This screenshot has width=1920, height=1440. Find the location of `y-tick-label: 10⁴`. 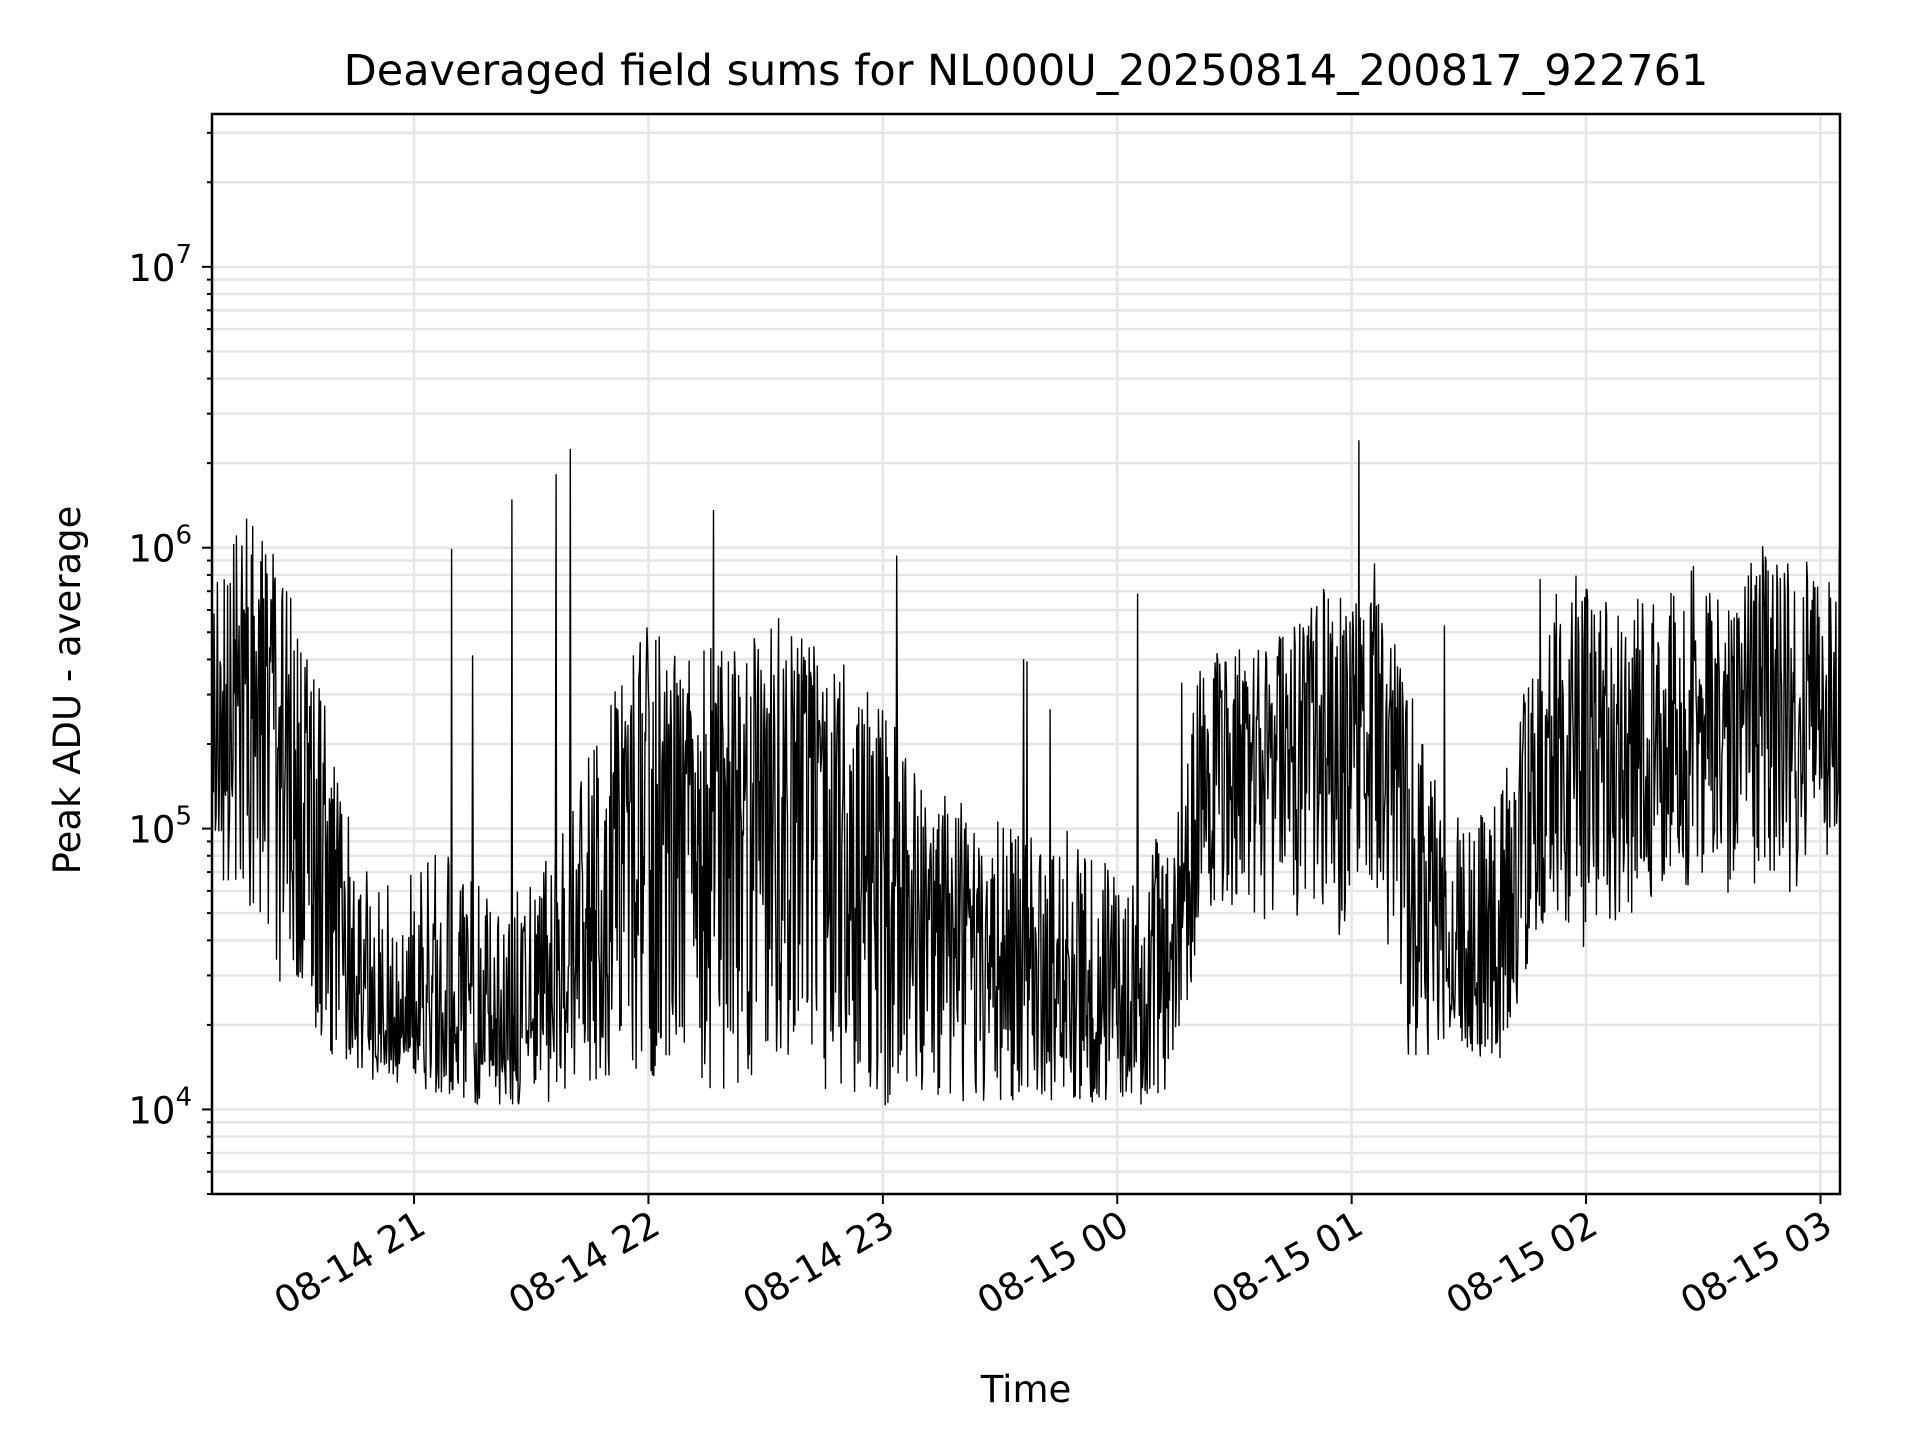

y-tick-label: 10⁴ is located at coordinates (160, 1107).